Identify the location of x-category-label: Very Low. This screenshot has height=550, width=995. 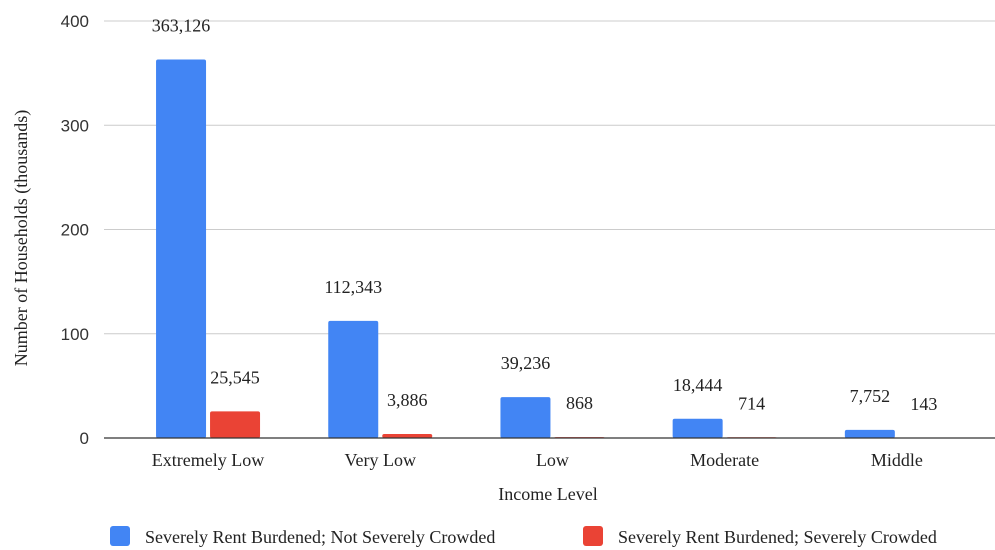
(380, 460).